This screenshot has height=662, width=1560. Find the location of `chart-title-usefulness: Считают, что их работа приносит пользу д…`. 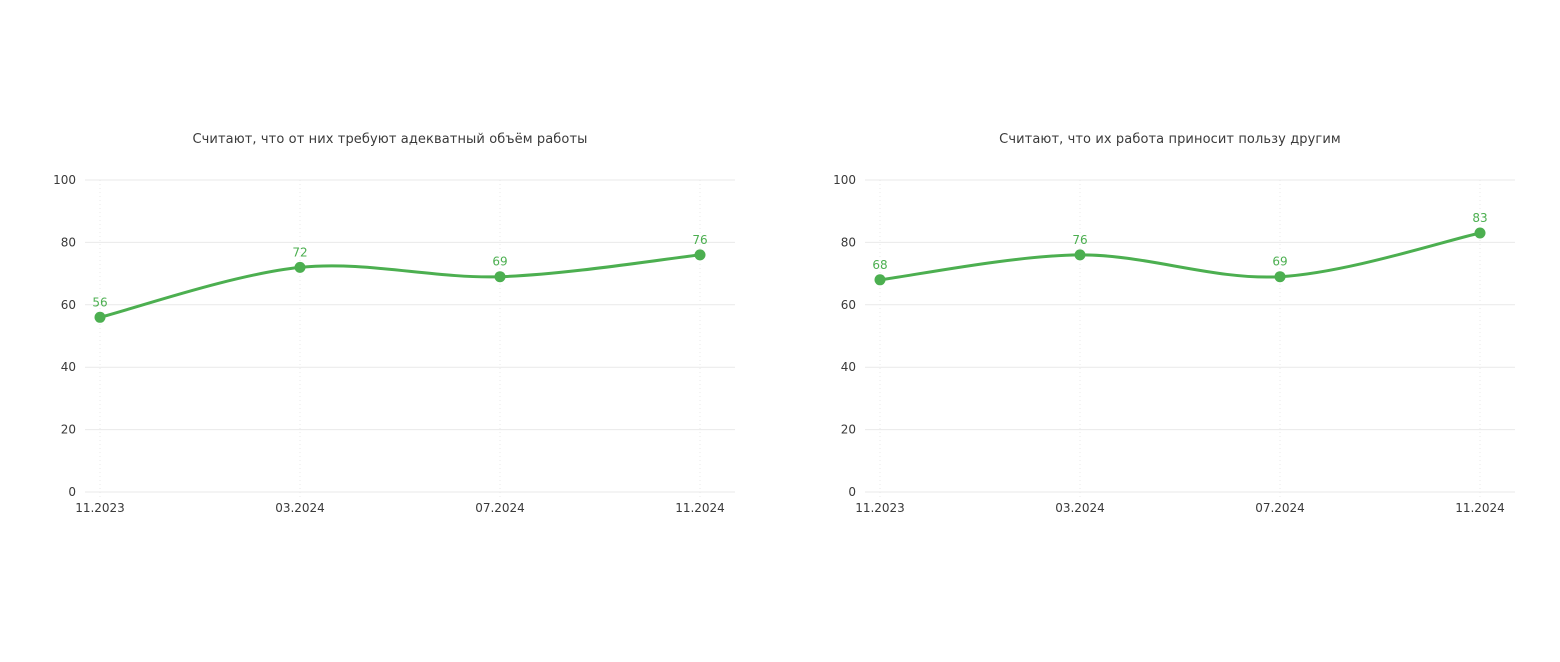

chart-title-usefulness: Считают, что их работа приносит пользу д… is located at coordinates (1170, 139).